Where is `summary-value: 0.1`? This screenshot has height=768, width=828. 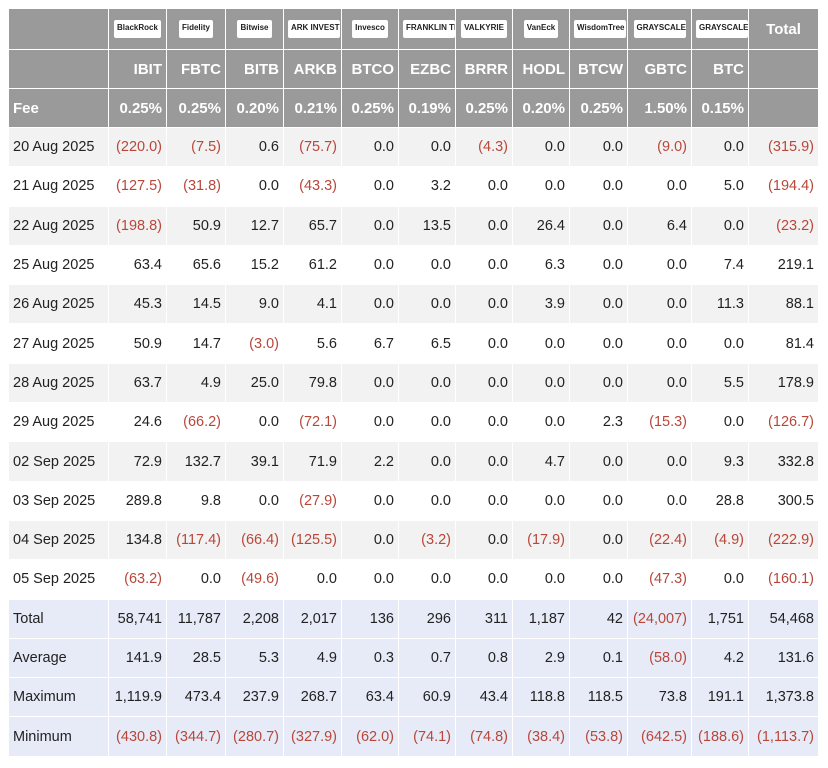 summary-value: 0.1 is located at coordinates (598, 658).